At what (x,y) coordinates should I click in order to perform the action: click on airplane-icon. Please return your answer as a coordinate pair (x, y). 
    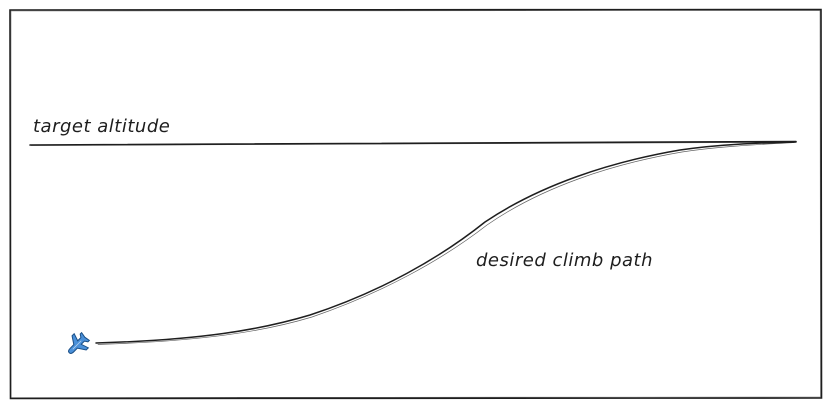
    Looking at the image, I should click on (79, 342).